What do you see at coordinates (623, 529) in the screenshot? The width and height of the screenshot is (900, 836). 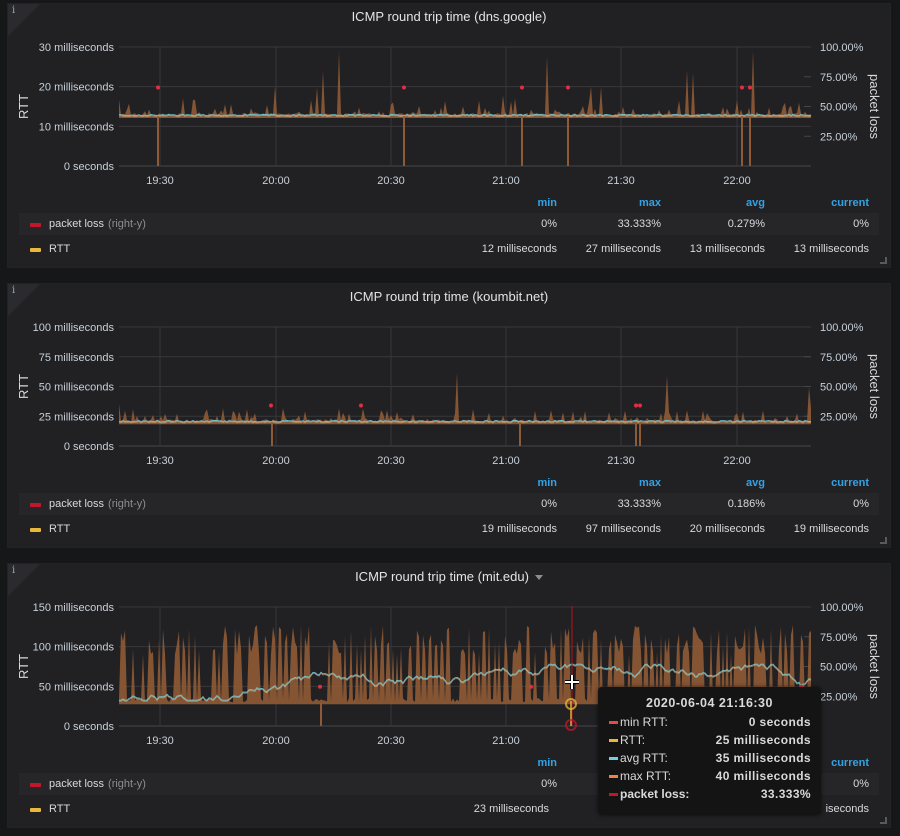 I see `legend-value-max: 97 milliseconds` at bounding box center [623, 529].